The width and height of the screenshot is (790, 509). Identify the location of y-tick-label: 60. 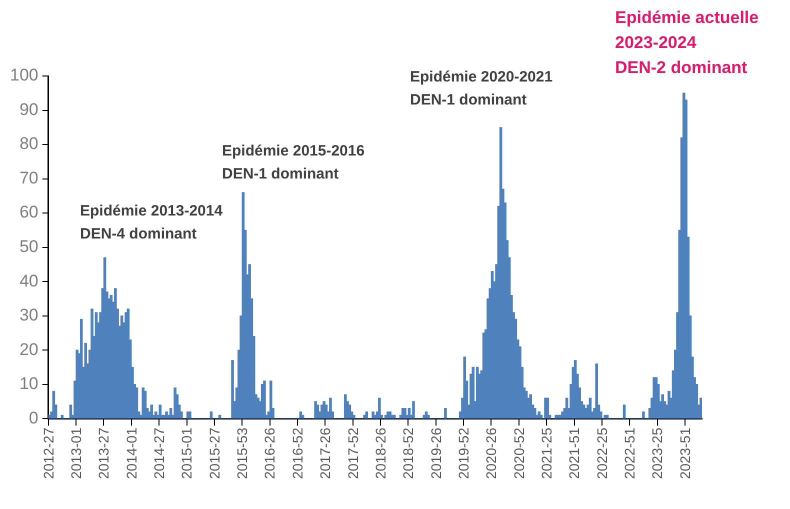
(28, 212).